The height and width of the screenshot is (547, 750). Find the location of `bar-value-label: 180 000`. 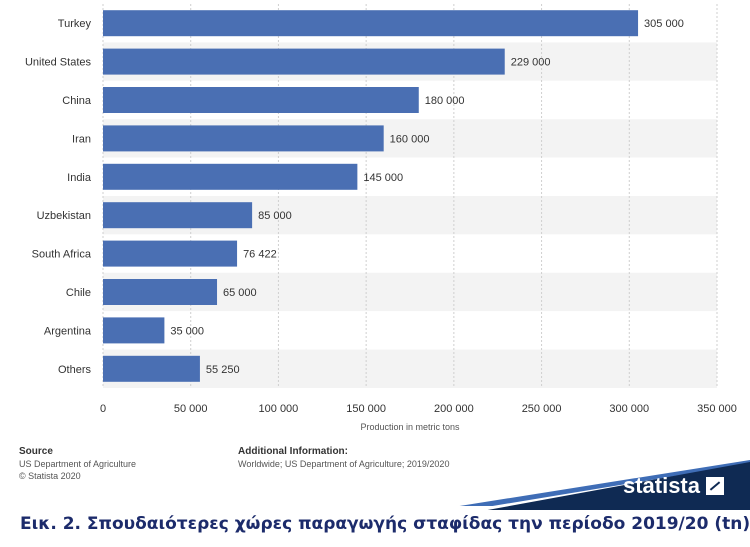

bar-value-label: 180 000 is located at coordinates (445, 101).